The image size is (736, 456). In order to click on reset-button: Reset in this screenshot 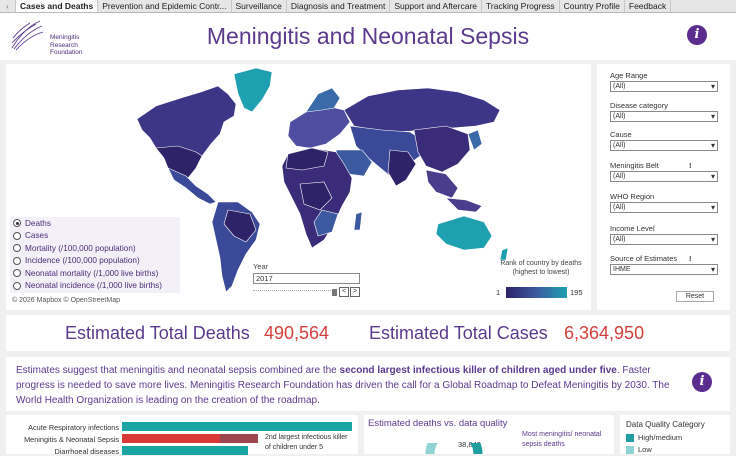, I will do `click(695, 296)`.